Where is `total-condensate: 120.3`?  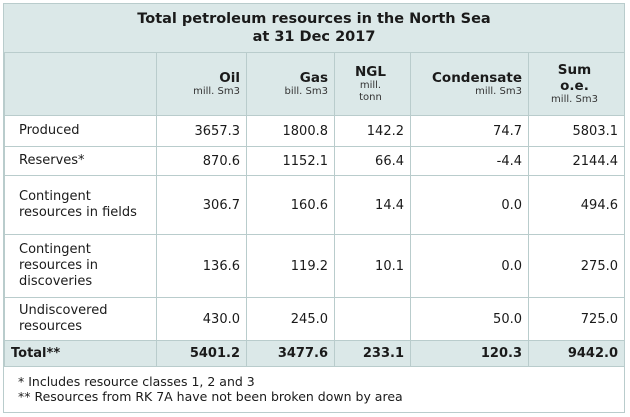
total-condensate: 120.3 is located at coordinates (469, 353).